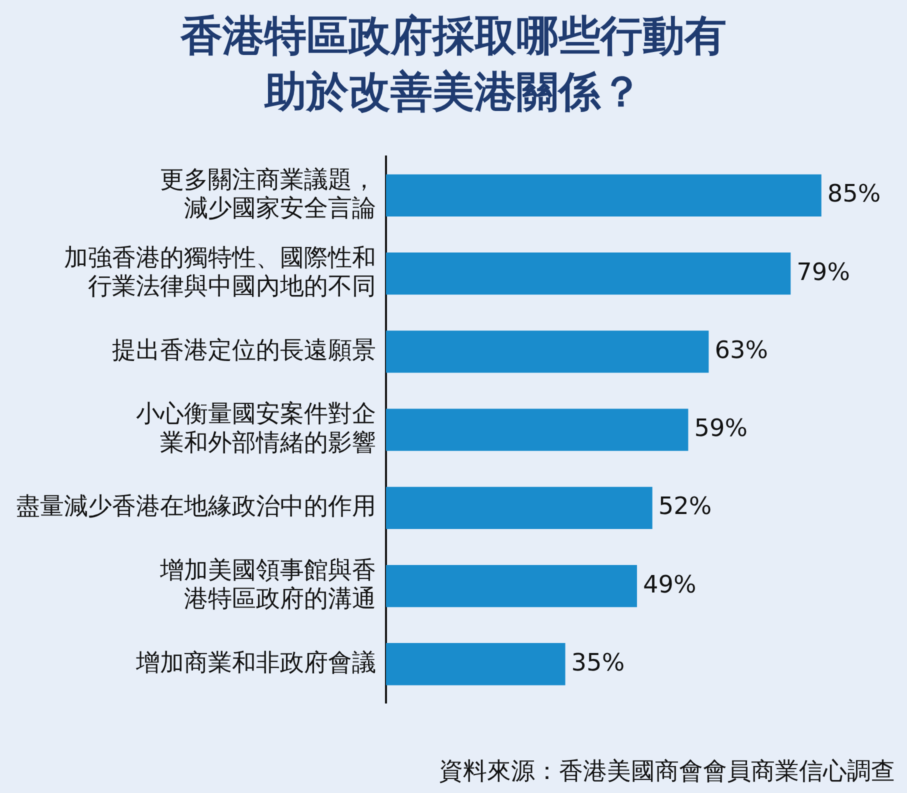 Image resolution: width=907 pixels, height=793 pixels. What do you see at coordinates (854, 194) in the screenshot?
I see `data-label: 85%` at bounding box center [854, 194].